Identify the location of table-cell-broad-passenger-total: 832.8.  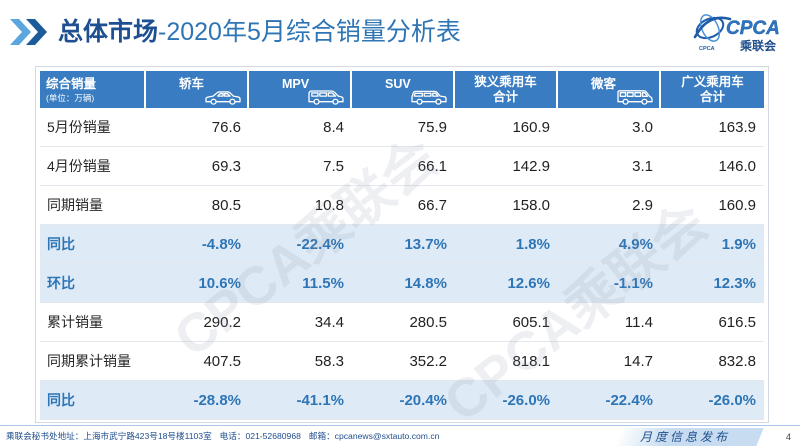
(737, 361).